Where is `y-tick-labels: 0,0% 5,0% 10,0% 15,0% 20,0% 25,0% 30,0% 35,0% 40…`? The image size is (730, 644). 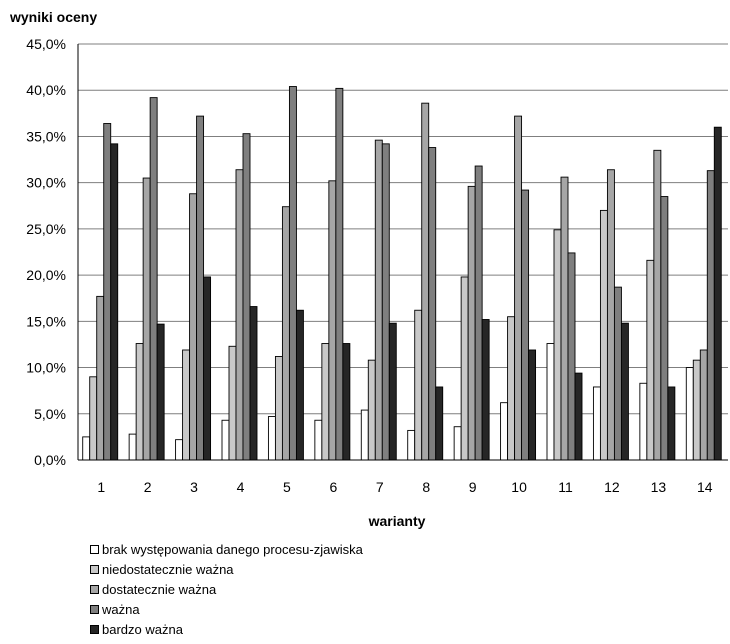 y-tick-labels: 0,0% 5,0% 10,0% 15,0% 20,0% 25,0% 30,0% 35,0% 40… is located at coordinates (46, 252).